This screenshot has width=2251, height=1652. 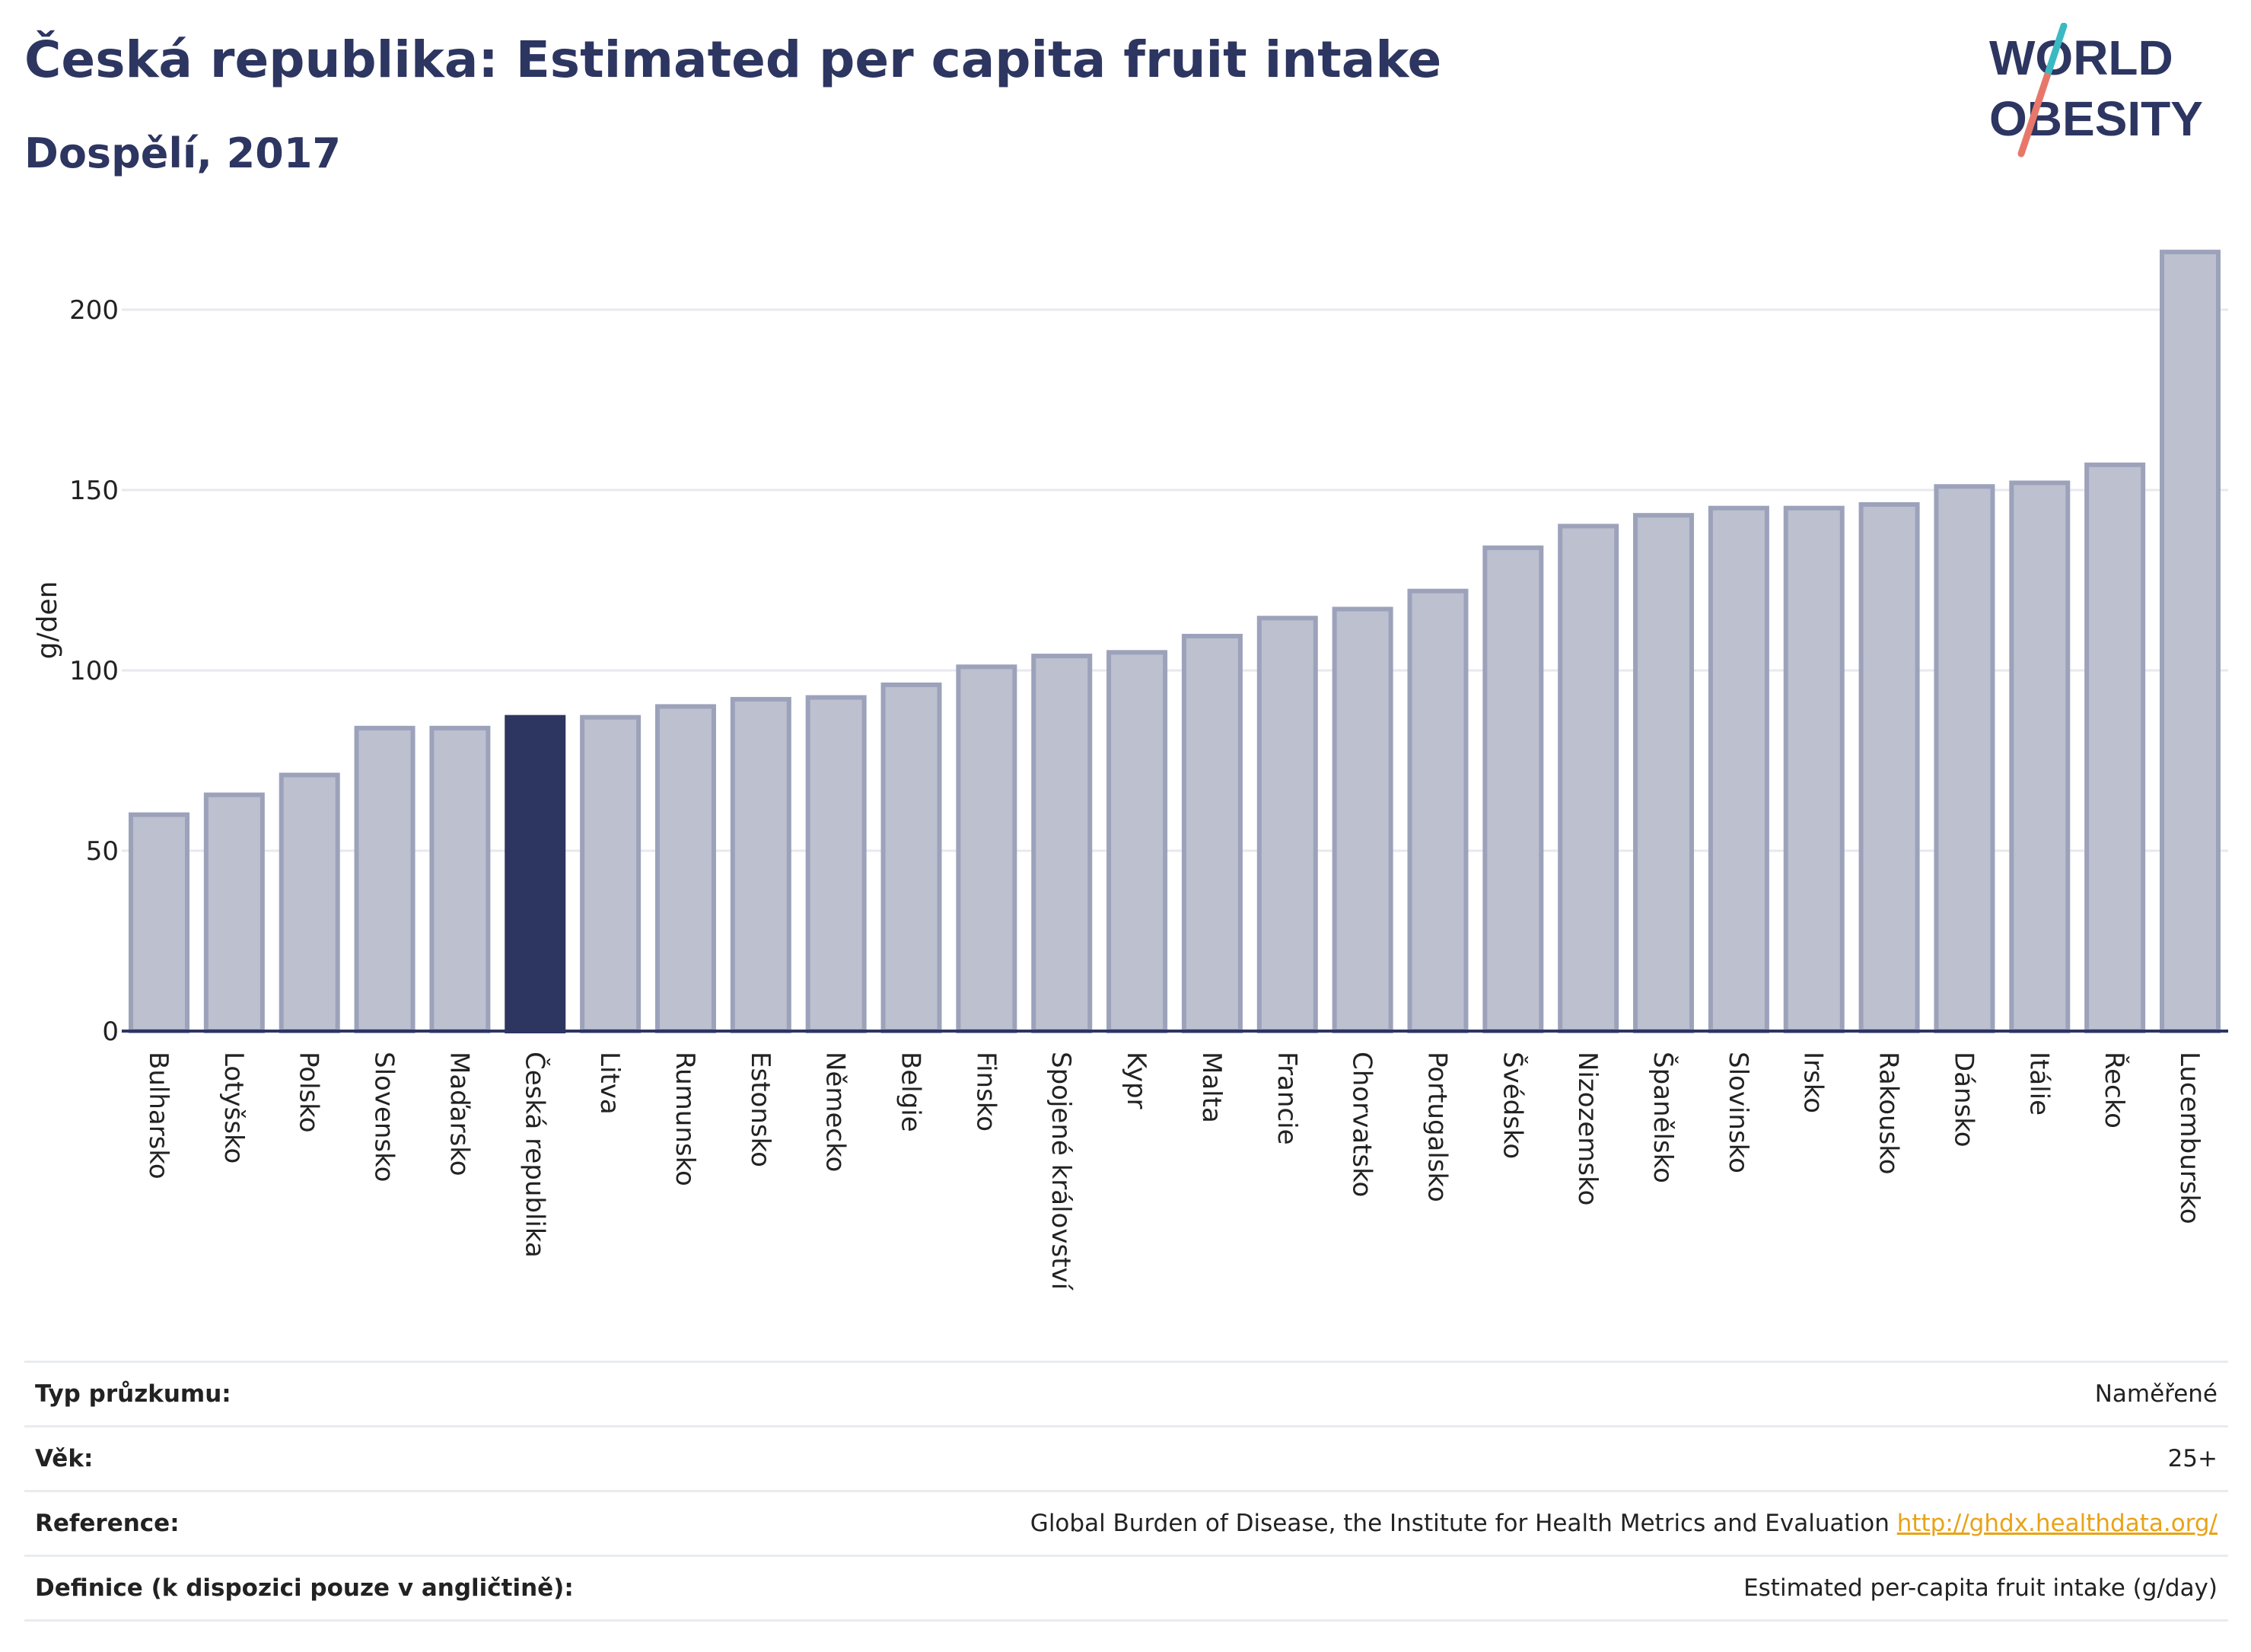 I want to click on x-tick-label: Spojené království, so click(x=1061, y=1171).